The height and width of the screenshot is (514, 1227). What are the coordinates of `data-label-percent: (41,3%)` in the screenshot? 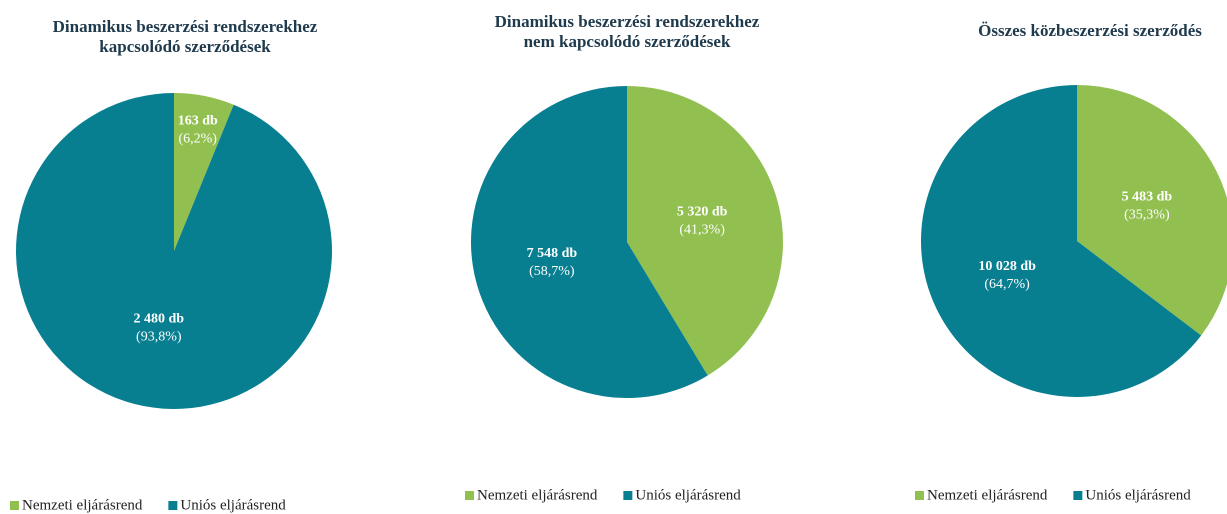 It's located at (702, 229).